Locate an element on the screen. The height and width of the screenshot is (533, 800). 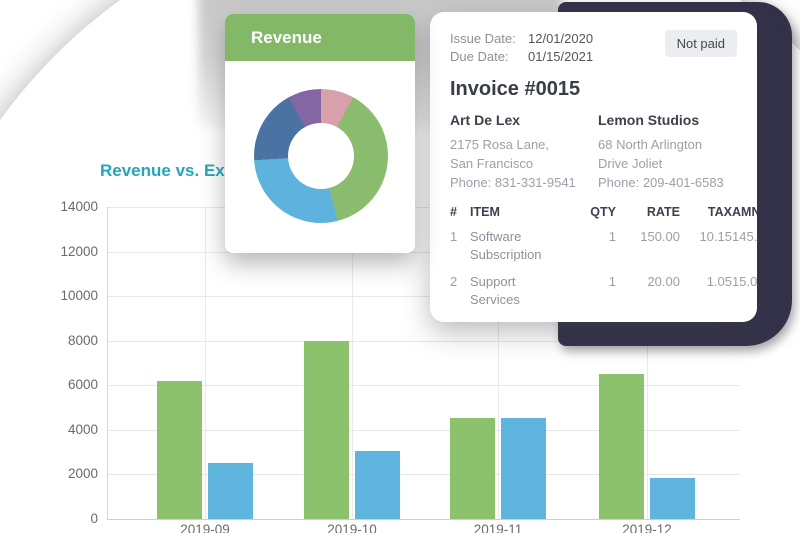
due-date-label: Due Date: is located at coordinates (479, 56).